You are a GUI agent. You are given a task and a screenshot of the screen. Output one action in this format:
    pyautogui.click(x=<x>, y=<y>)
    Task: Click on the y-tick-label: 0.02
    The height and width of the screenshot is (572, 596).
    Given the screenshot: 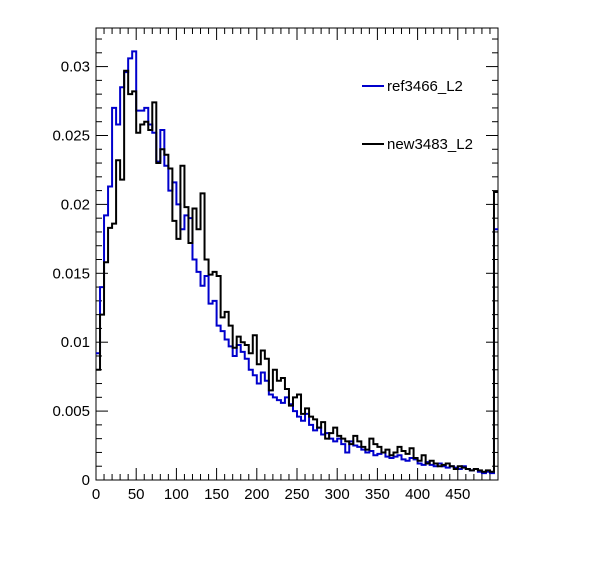 What is the action you would take?
    pyautogui.click(x=75, y=204)
    